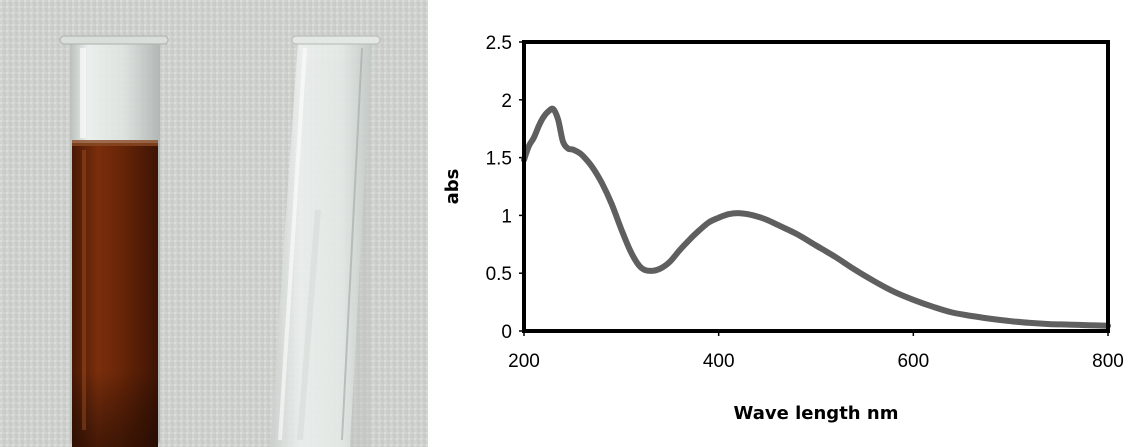  What do you see at coordinates (524, 361) in the screenshot?
I see `x-tick-label: 200` at bounding box center [524, 361].